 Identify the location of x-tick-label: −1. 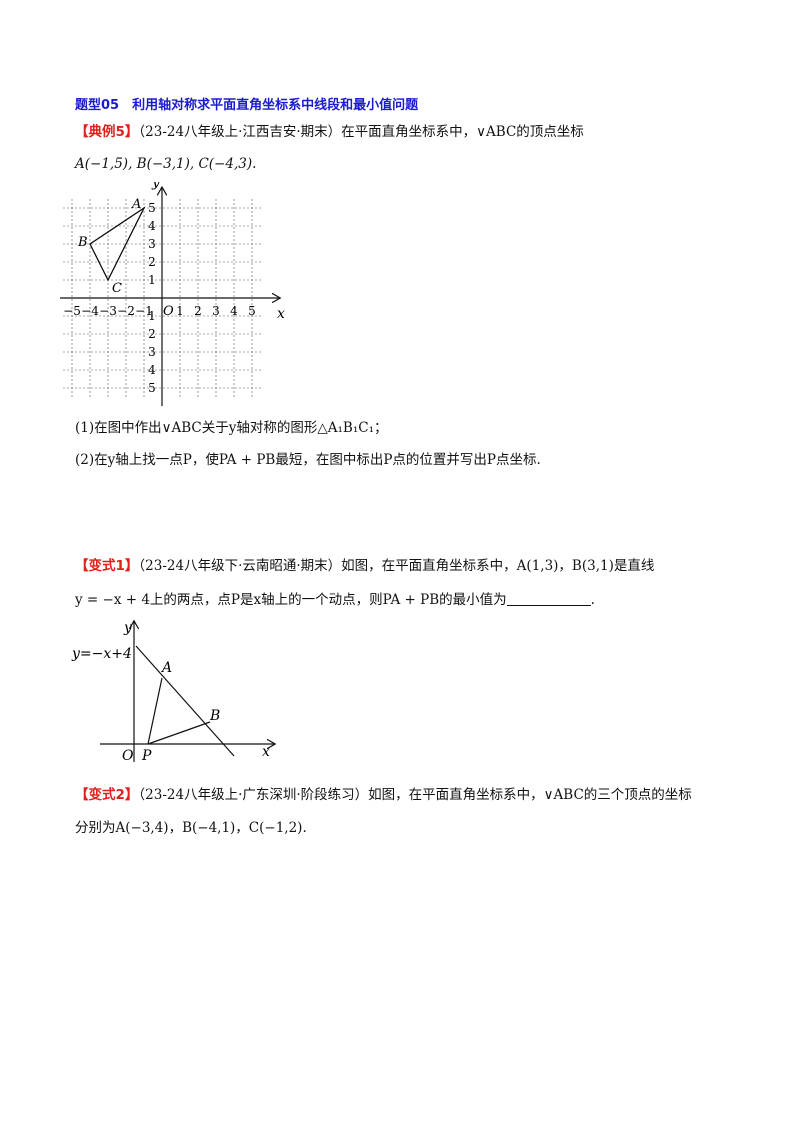
(144, 311).